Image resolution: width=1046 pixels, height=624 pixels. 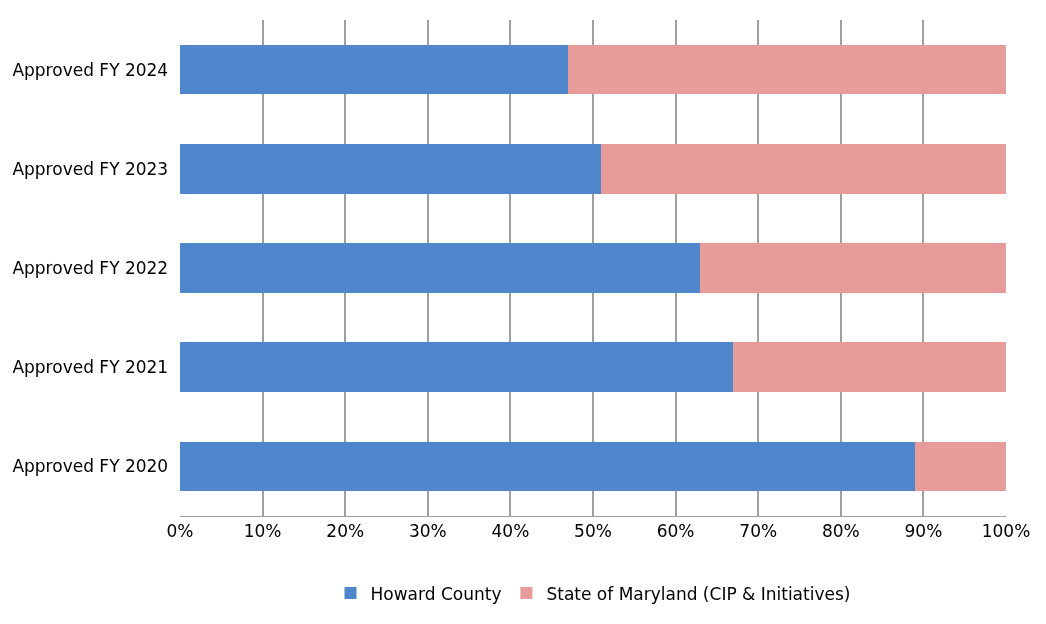 I want to click on x-tick-label: 60%, so click(x=675, y=531).